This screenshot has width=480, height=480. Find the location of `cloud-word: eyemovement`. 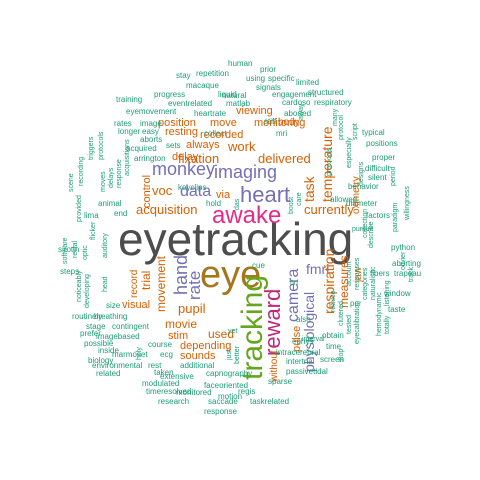

cloud-word: eyemovement is located at coordinates (151, 111).